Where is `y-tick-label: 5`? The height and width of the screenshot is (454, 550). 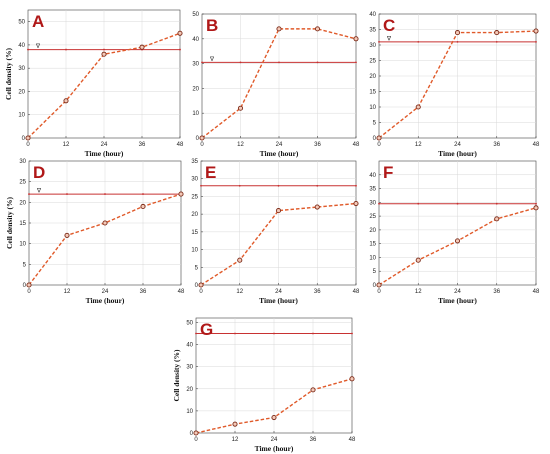
y-tick-label: 5 is located at coordinates (25, 265).